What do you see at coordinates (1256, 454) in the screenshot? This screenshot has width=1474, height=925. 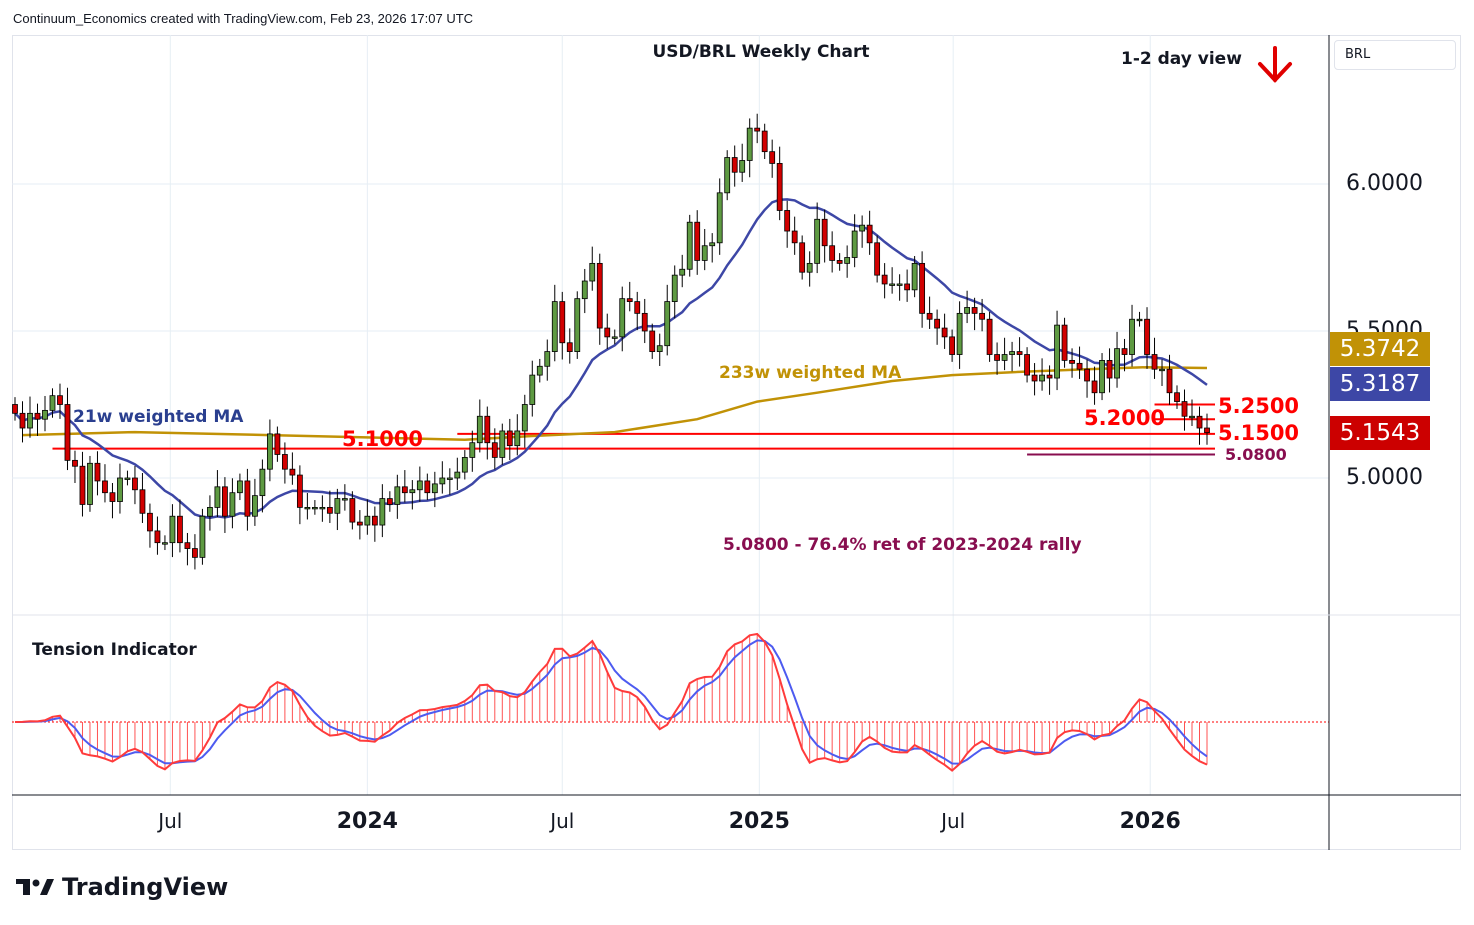 I see `level-5080-label: 5.0800` at bounding box center [1256, 454].